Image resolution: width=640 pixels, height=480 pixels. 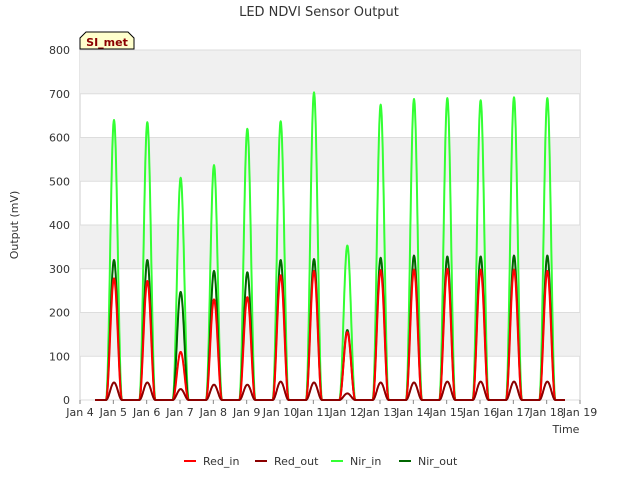 I want to click on y-tick-label: 700, so click(x=59, y=94).